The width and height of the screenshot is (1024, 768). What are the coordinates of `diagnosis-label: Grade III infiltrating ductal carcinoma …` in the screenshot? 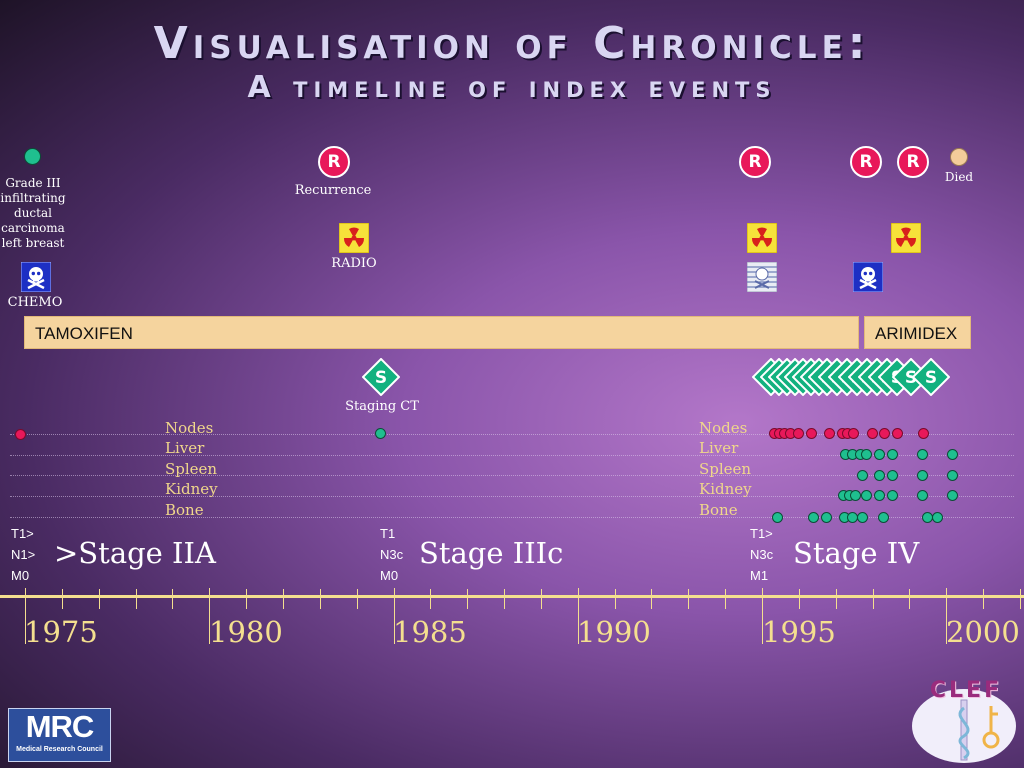 It's located at (33, 213).